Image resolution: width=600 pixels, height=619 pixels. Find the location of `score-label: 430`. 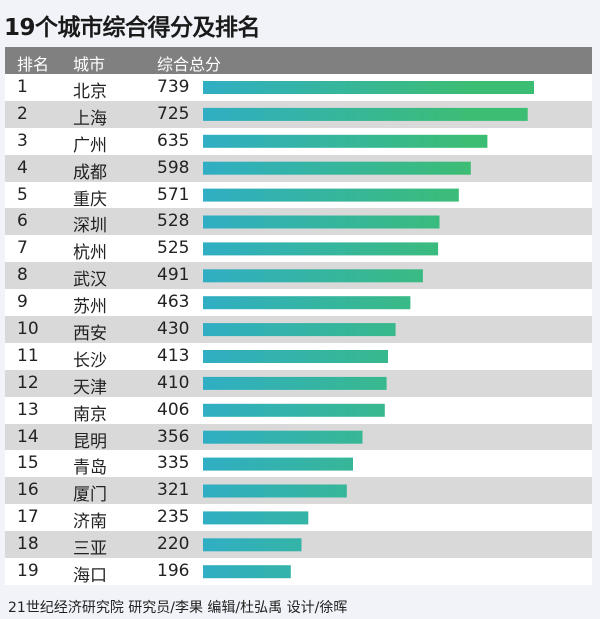

score-label: 430 is located at coordinates (173, 329).